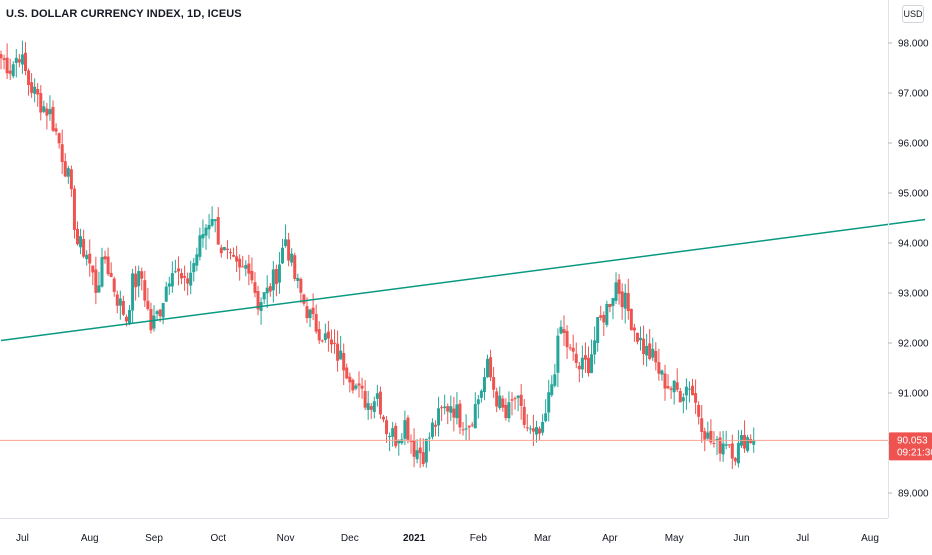  What do you see at coordinates (913, 94) in the screenshot?
I see `y-tick-label: 97.000` at bounding box center [913, 94].